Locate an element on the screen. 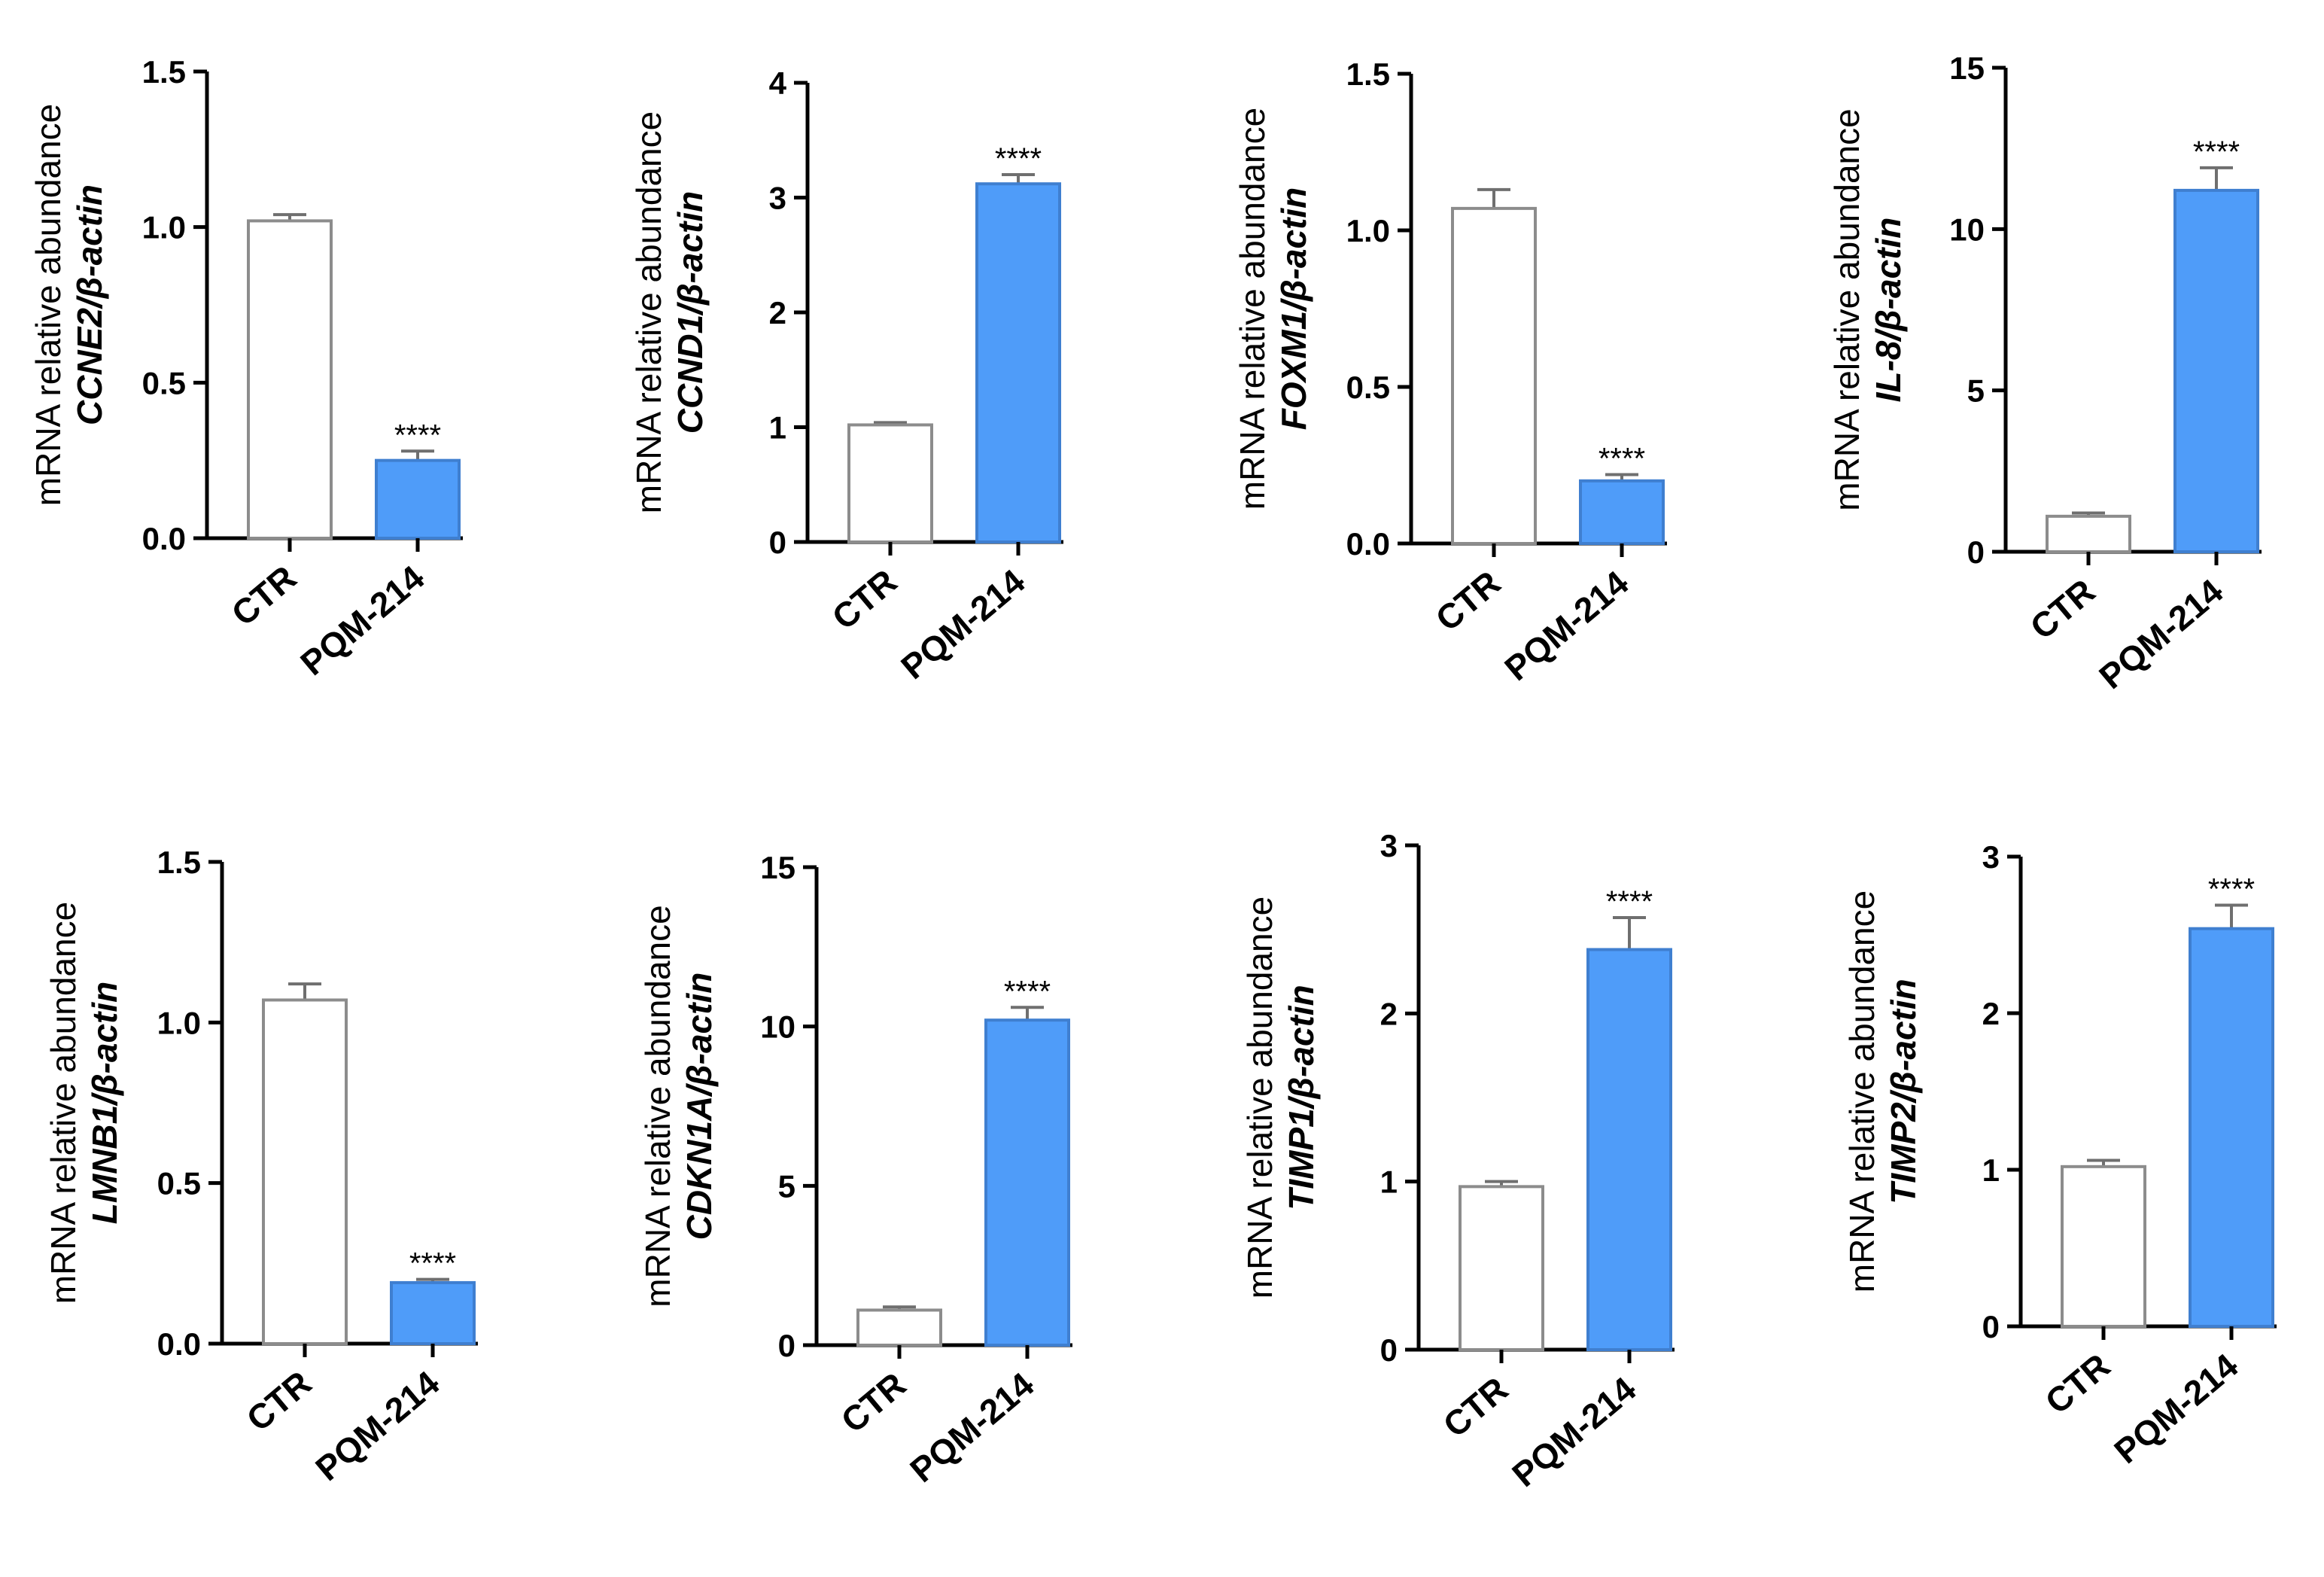 The width and height of the screenshot is (2324, 1577). y-axis-gene-label: FOXM1/β-actin is located at coordinates (1293, 308).